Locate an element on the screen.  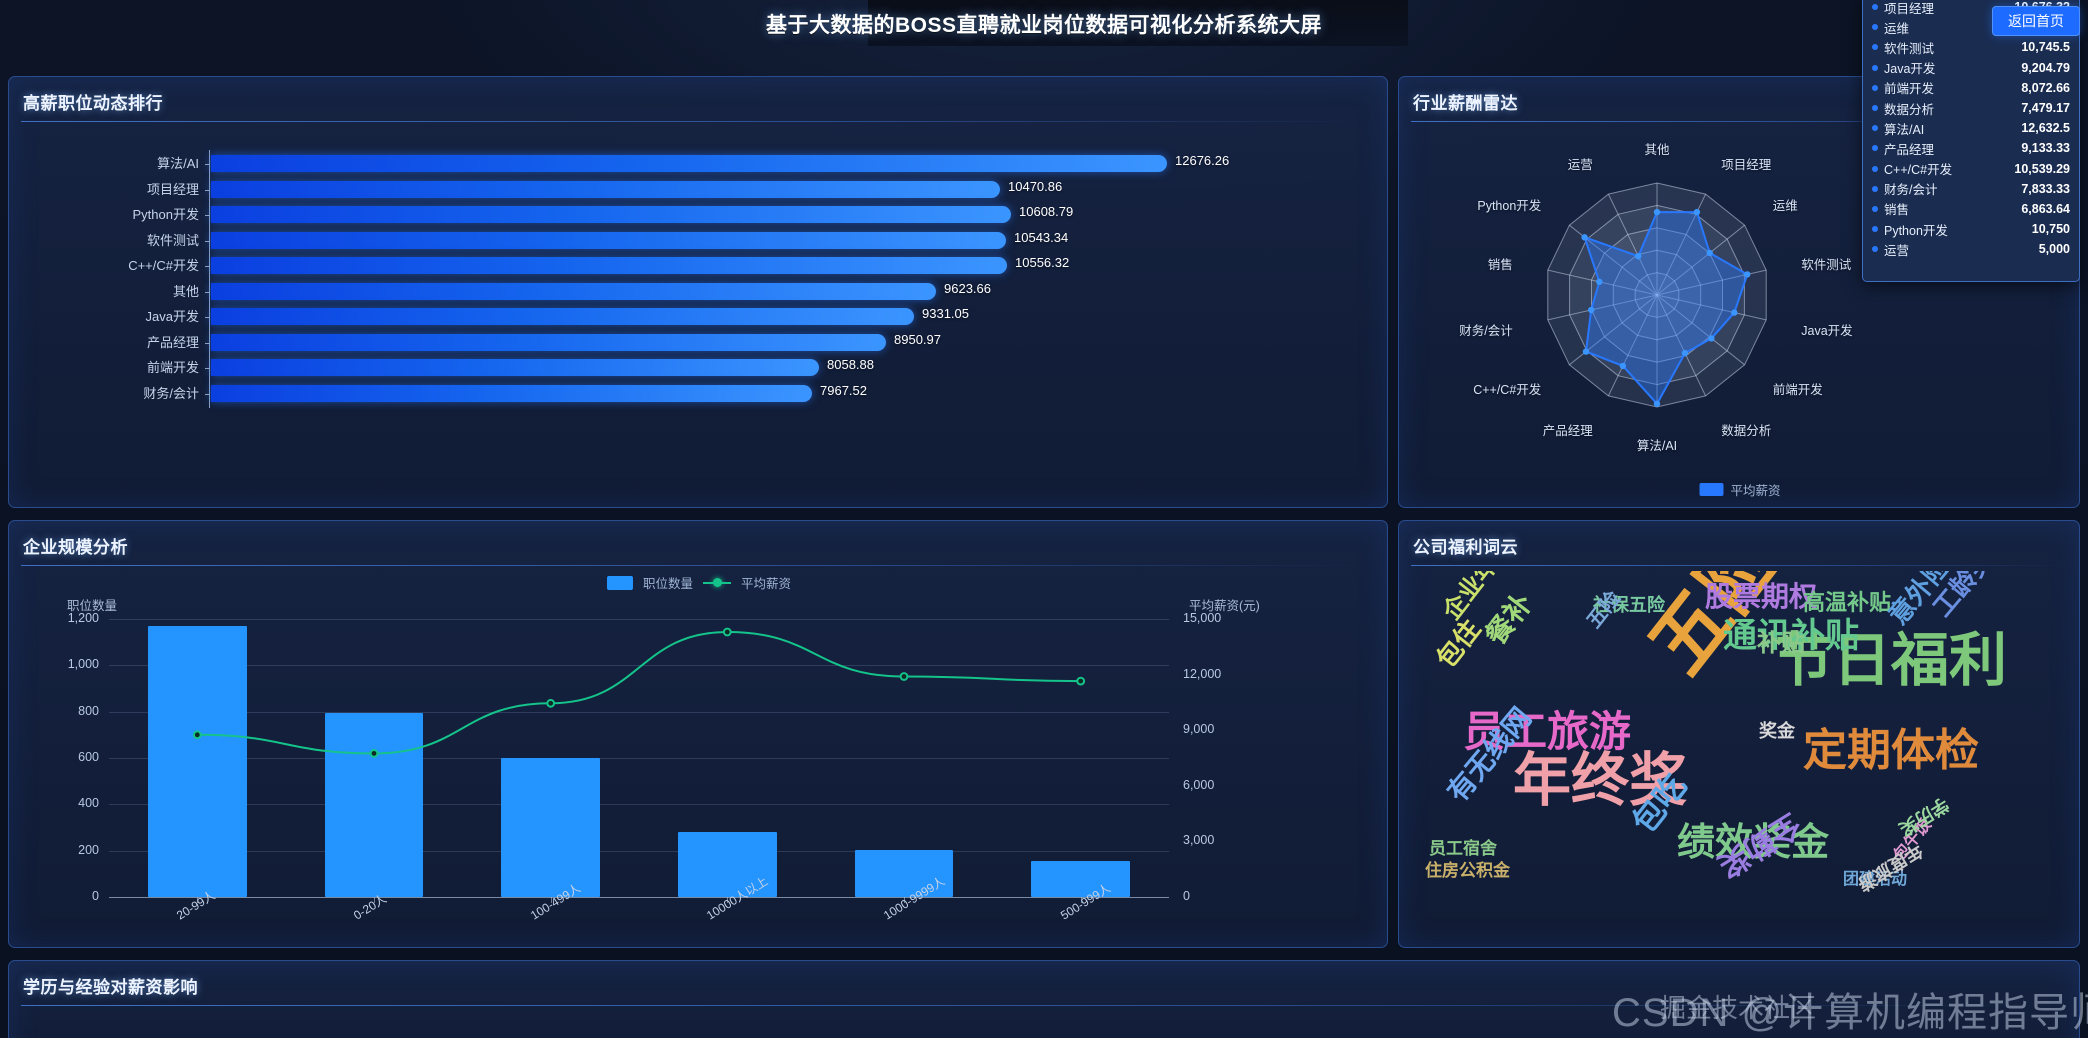
combo-legend: 职位数量 平均薪资 is located at coordinates (699, 582).